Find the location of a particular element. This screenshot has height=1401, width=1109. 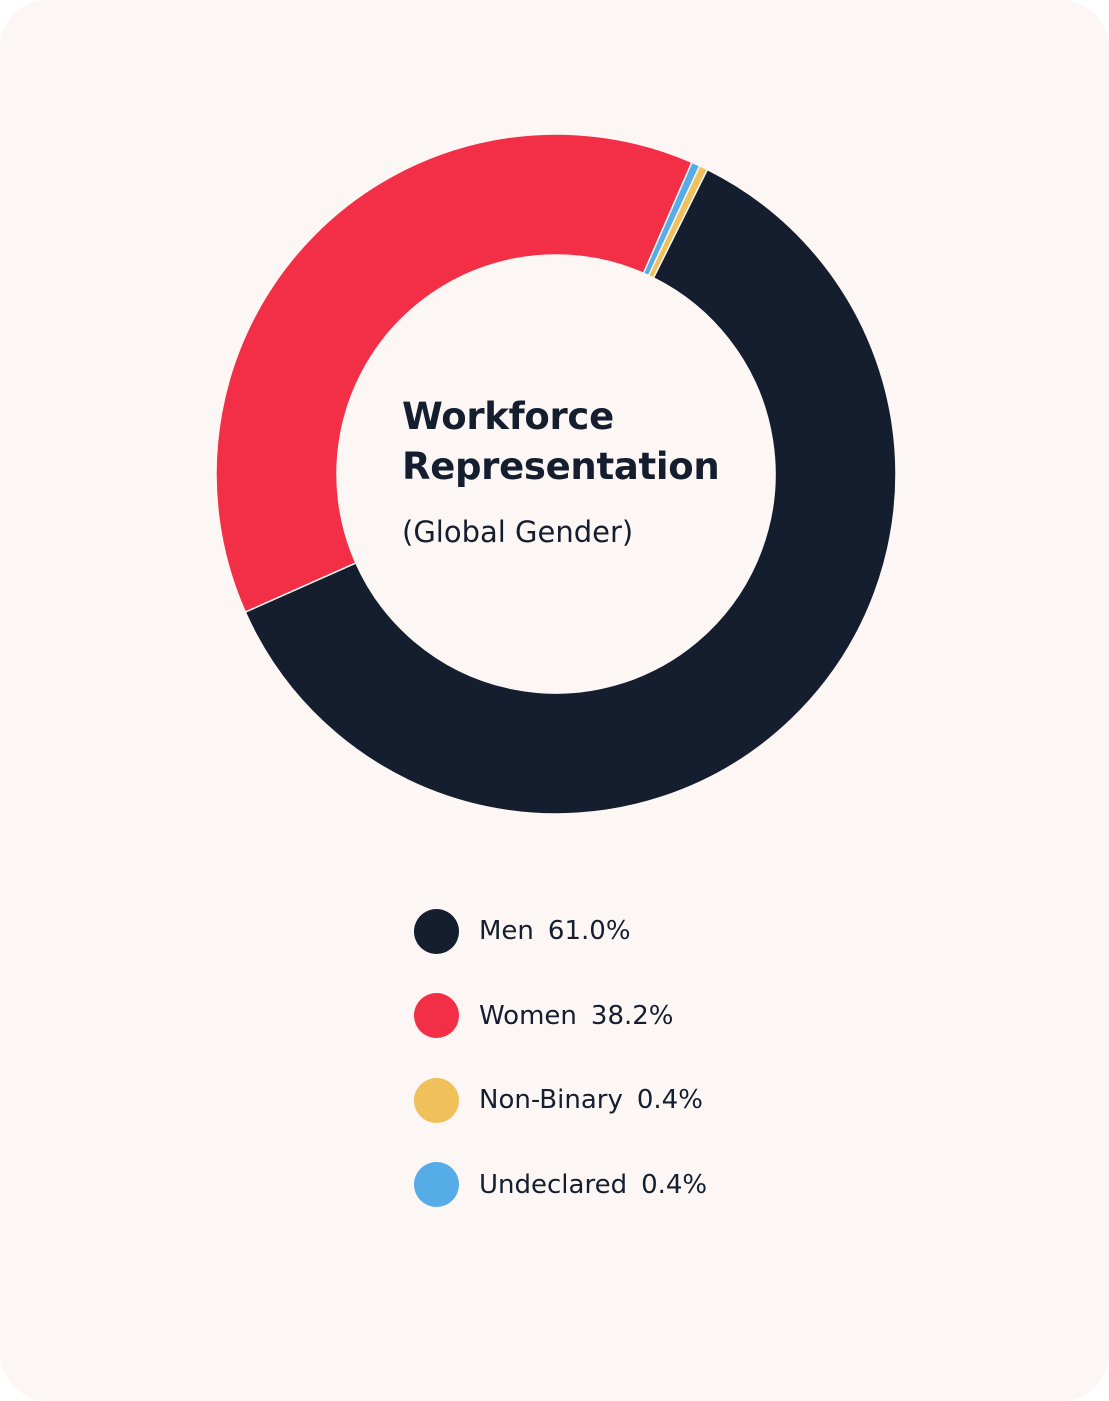

legend-swatch-women is located at coordinates (436, 1015).